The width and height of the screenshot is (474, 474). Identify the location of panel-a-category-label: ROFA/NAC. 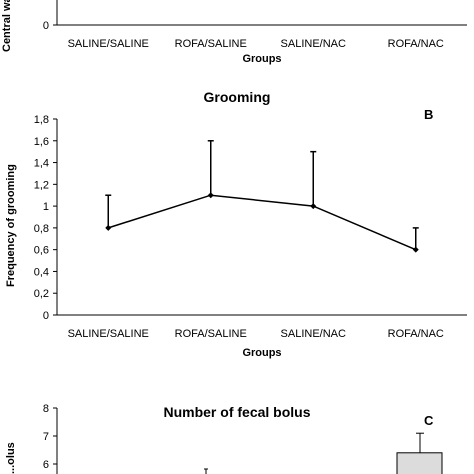
(416, 44).